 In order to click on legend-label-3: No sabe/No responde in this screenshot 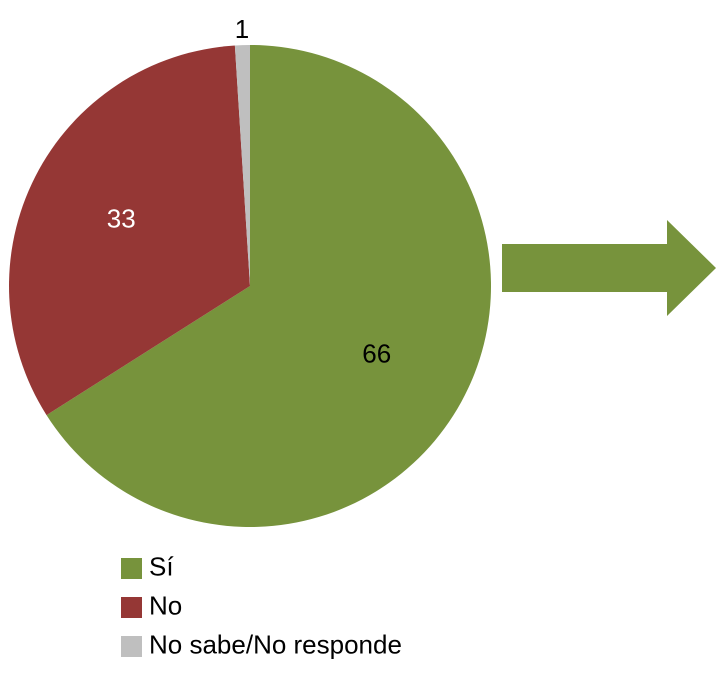, I will do `click(275, 644)`.